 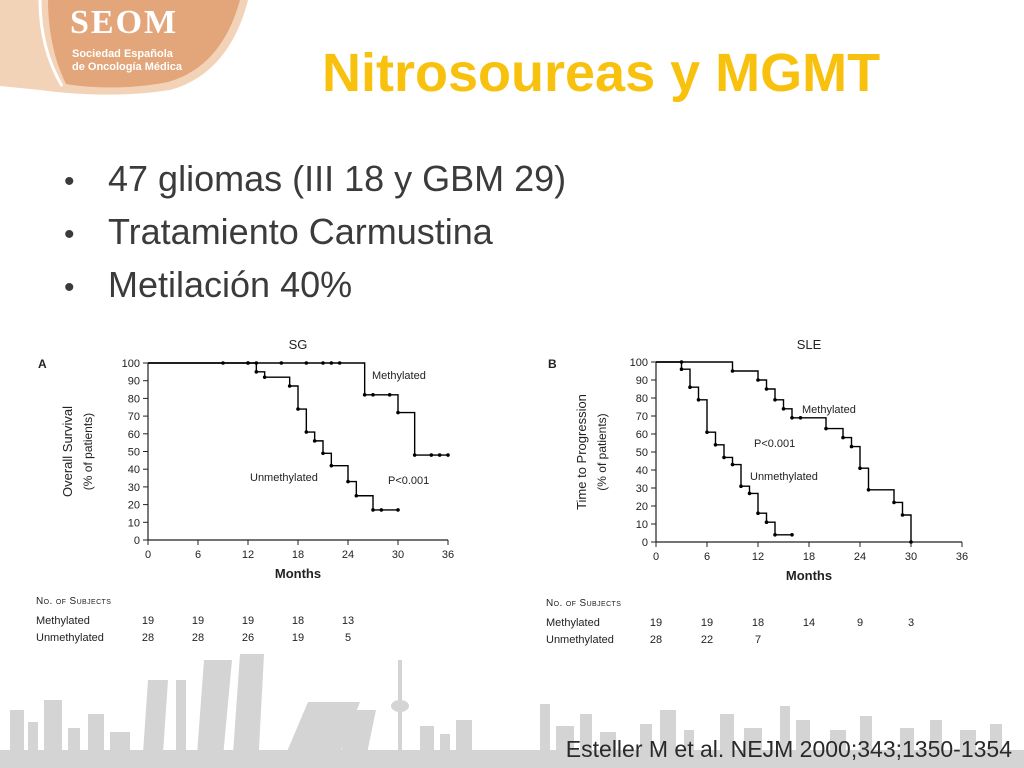 I want to click on table-cell: 13, so click(x=348, y=621).